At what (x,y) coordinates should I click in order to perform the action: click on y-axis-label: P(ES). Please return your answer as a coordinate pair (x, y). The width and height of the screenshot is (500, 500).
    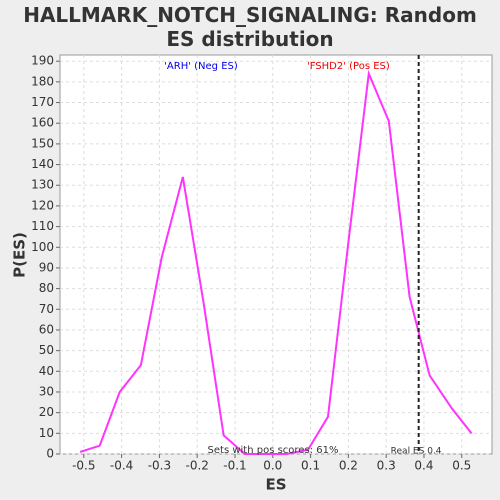
    Looking at the image, I should click on (20, 255).